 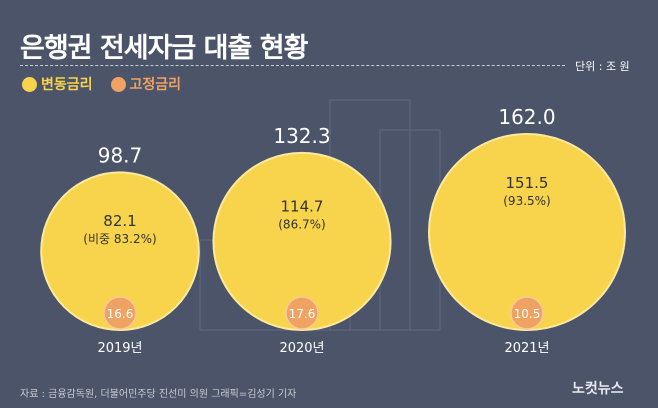 What do you see at coordinates (598, 389) in the screenshot?
I see `logo: 노컷뉴스` at bounding box center [598, 389].